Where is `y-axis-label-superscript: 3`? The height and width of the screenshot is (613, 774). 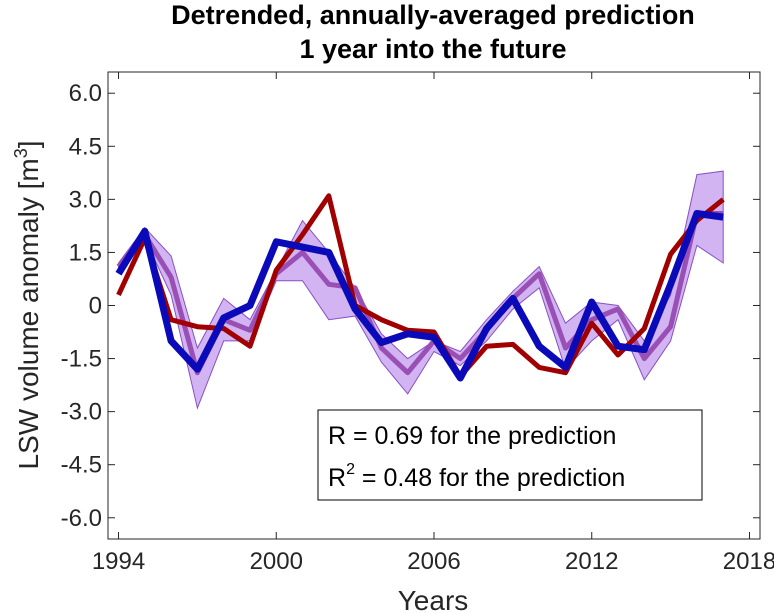
y-axis-label-superscript: 3 is located at coordinates (21, 153).